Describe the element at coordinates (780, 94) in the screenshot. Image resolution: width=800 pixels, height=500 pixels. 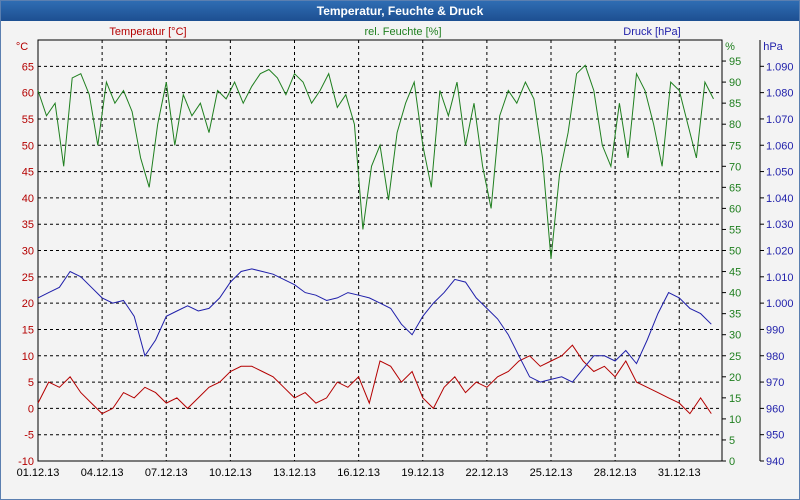
I see `pressure-tick-label: 1.080` at that location.